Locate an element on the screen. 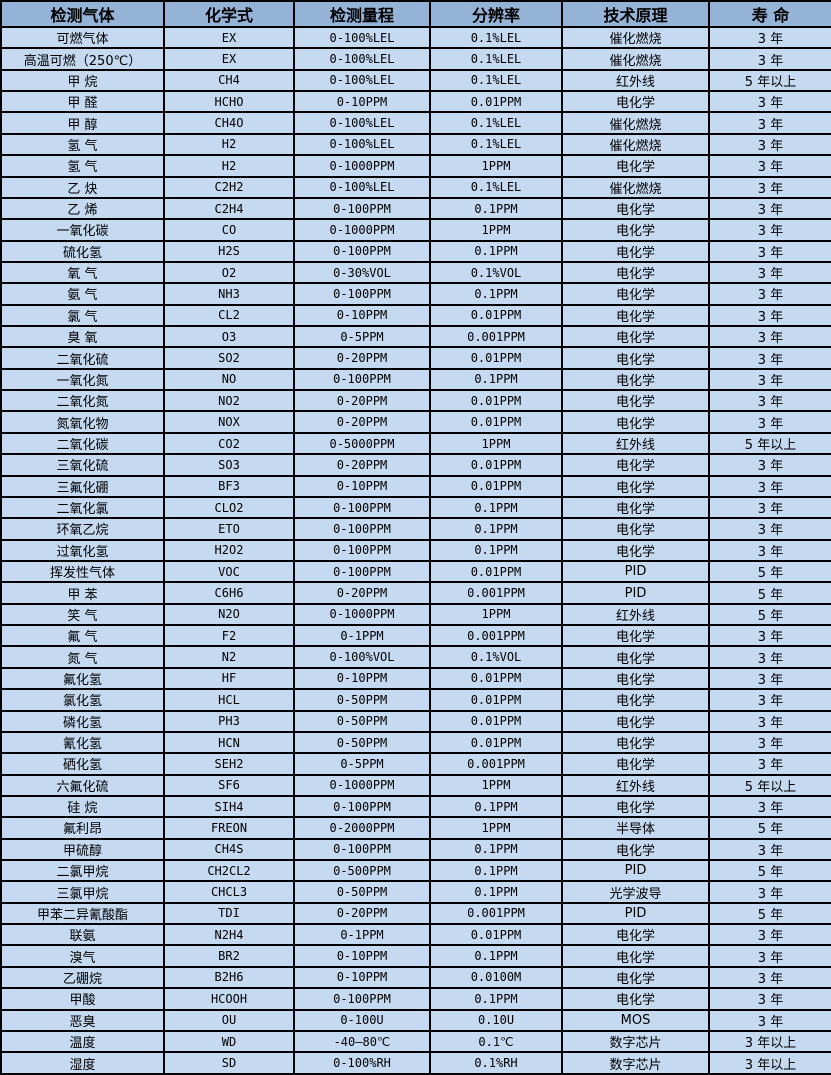 The height and width of the screenshot is (1075, 831). cell-gas: 溴气 is located at coordinates (82, 956).